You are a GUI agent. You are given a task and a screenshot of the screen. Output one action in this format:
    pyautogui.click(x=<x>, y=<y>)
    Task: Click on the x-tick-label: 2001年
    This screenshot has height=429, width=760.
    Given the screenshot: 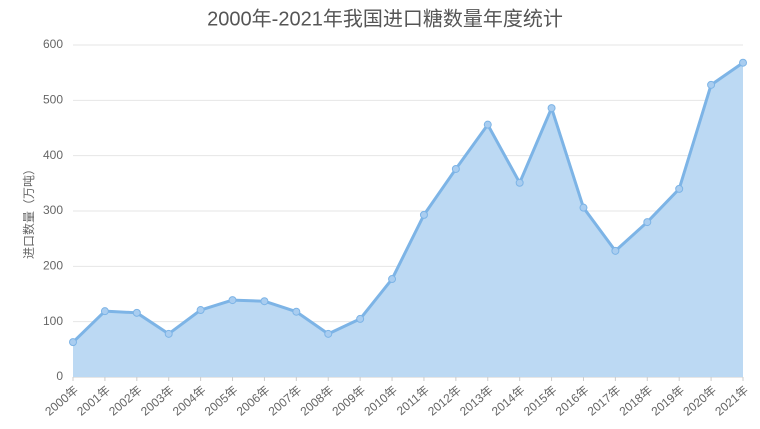 What is the action you would take?
    pyautogui.click(x=93, y=401)
    